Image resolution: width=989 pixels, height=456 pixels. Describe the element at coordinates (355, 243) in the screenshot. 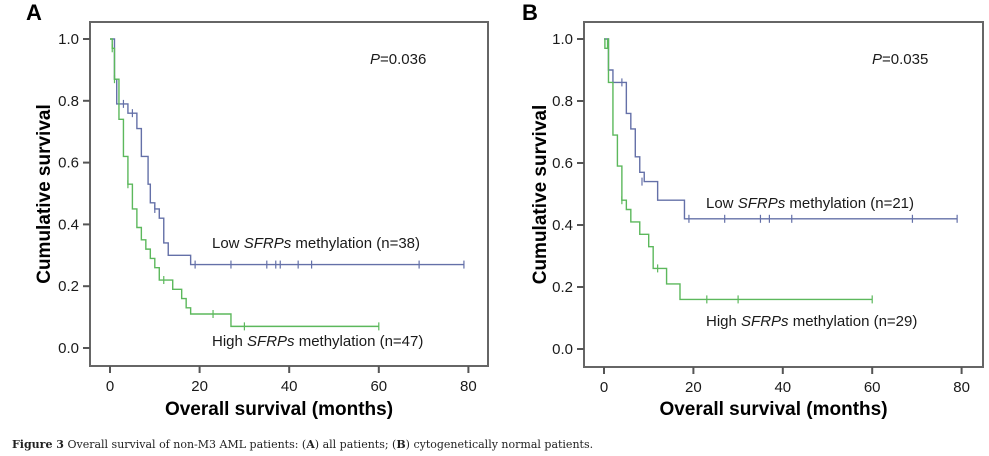

I see `label-part: methylation (n=38)` at that location.